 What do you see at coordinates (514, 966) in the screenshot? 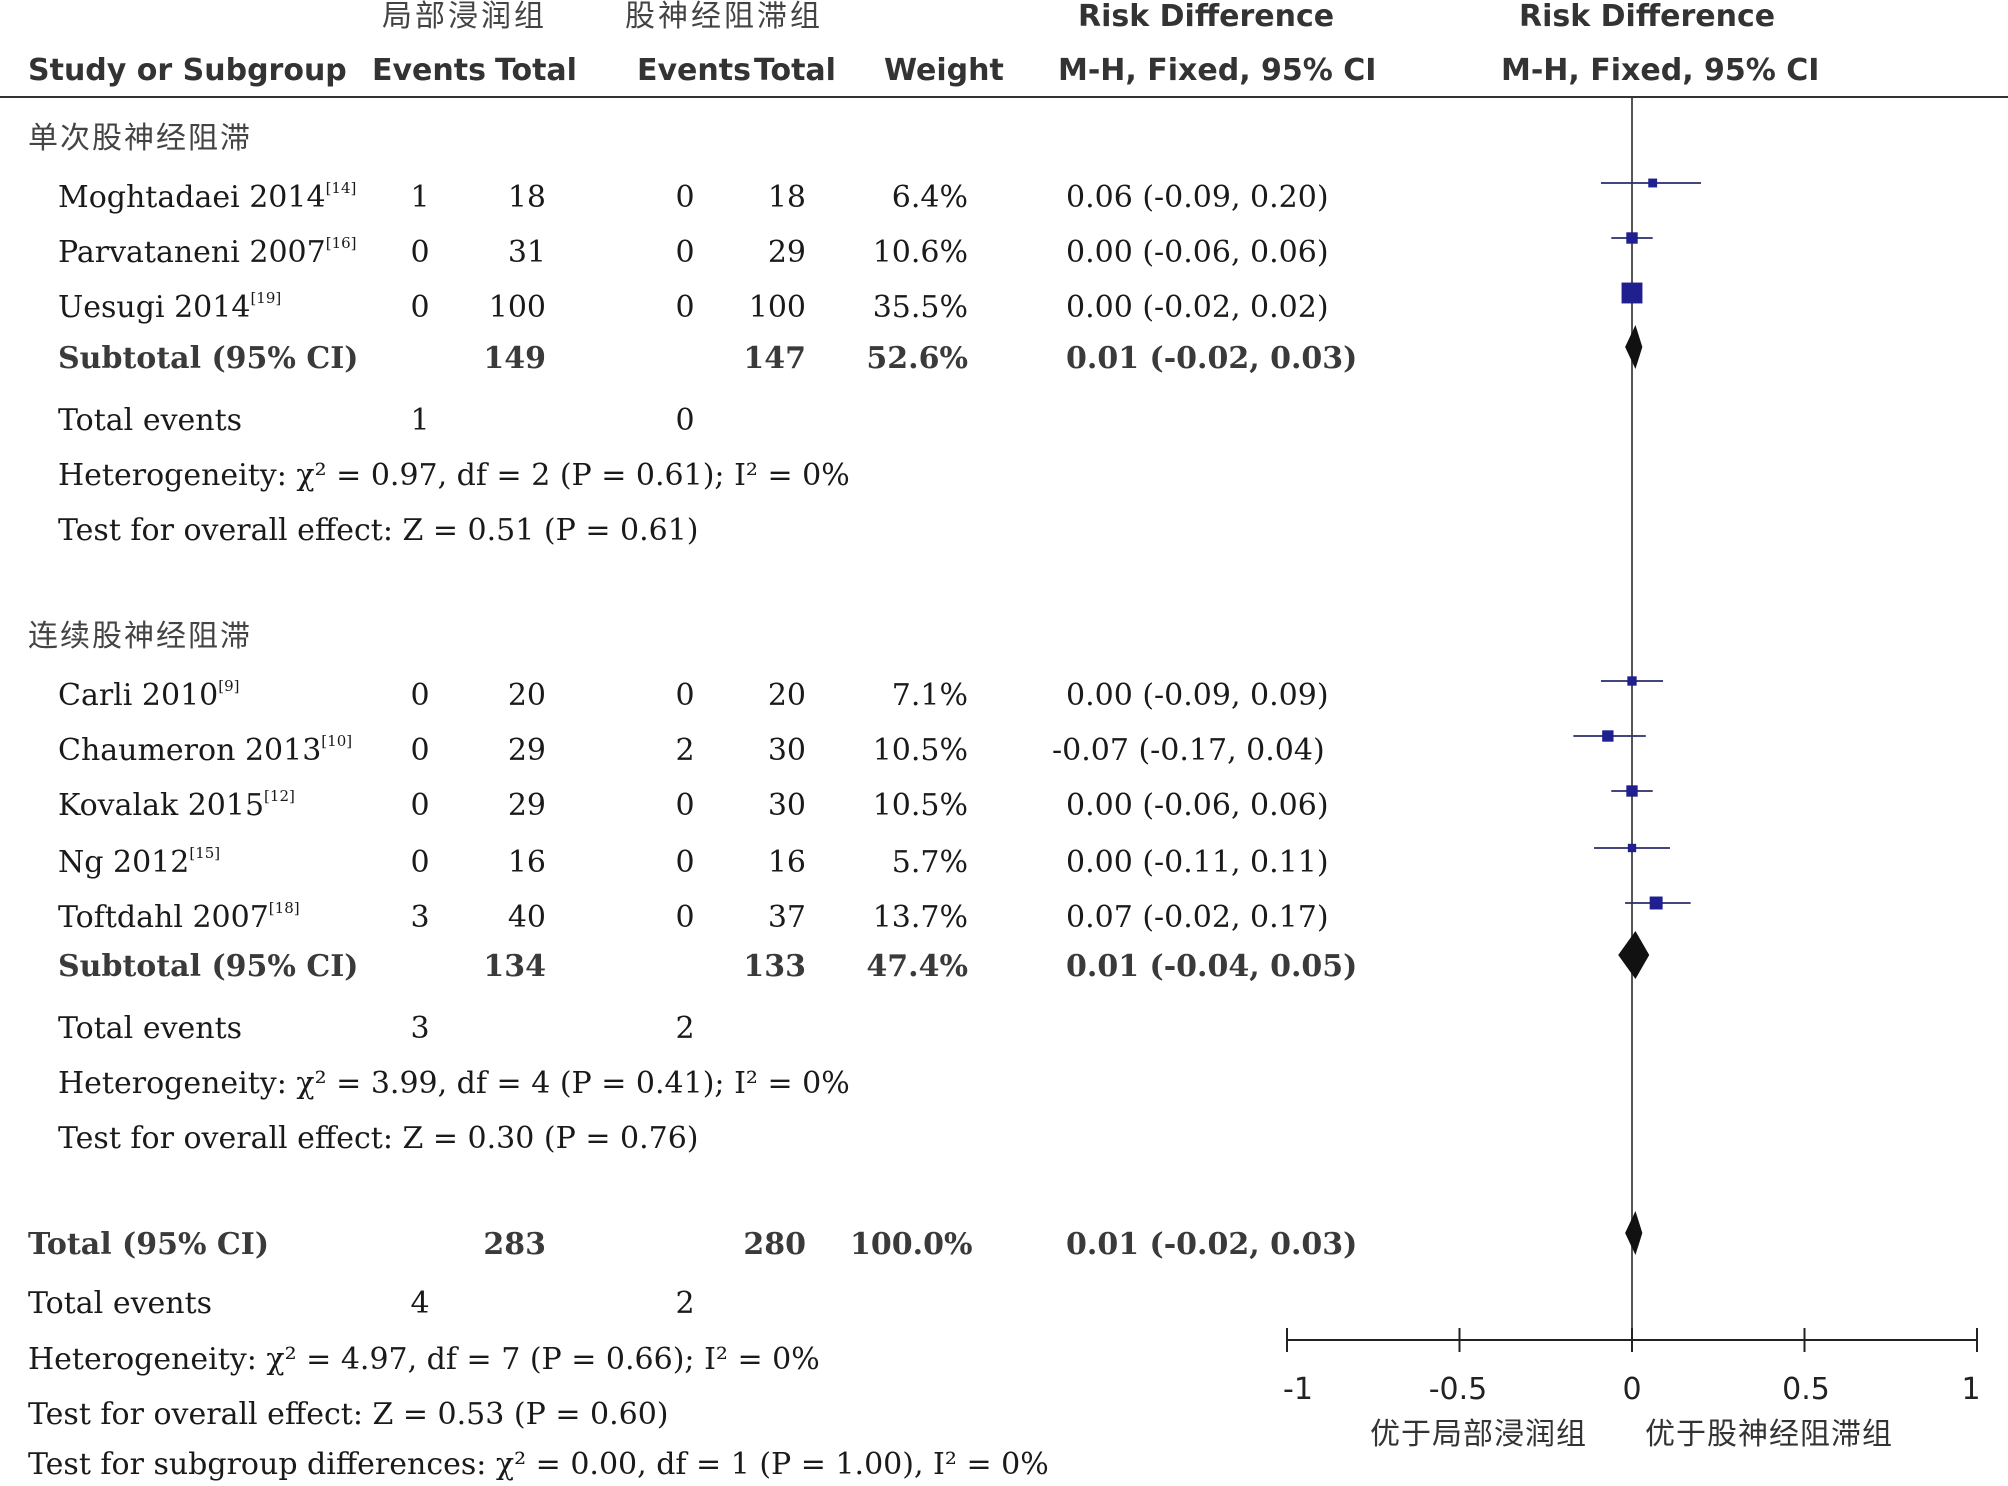
I see `subtotal-t1: 134` at bounding box center [514, 966].